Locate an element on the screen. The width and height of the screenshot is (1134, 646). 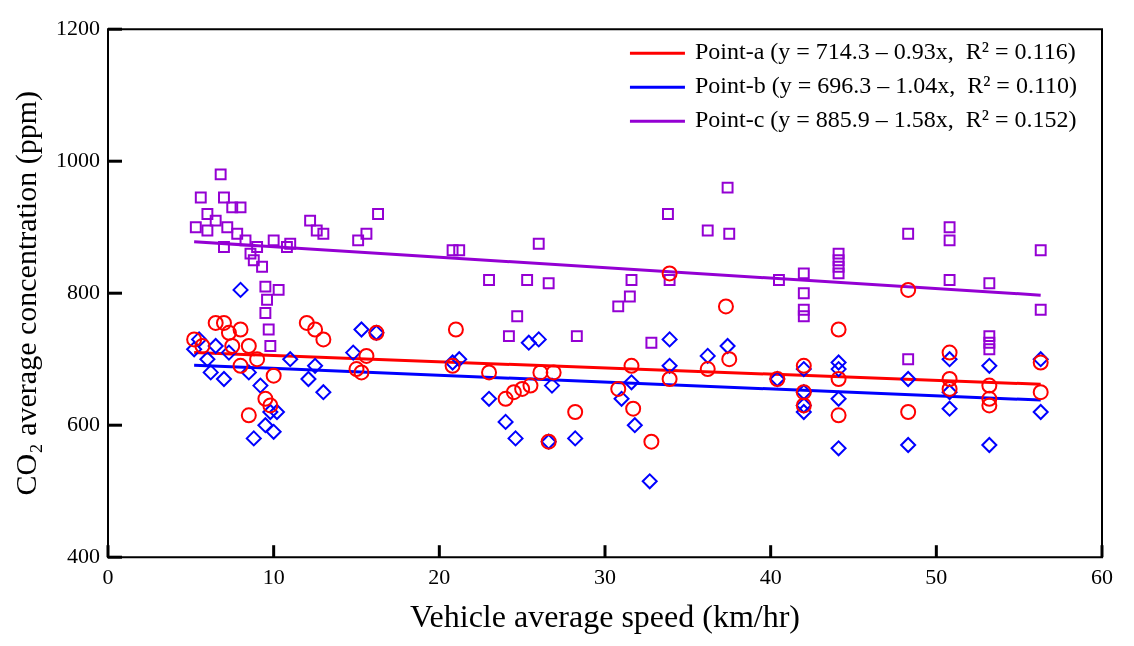
y-tick-label: 1200 is located at coordinates (78, 27).